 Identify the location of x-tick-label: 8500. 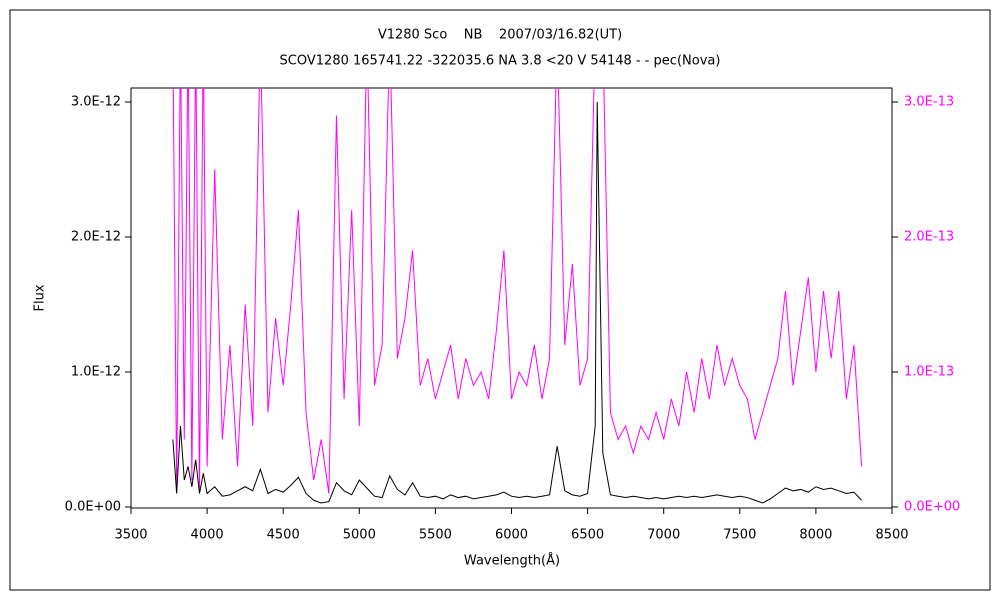
(891, 535).